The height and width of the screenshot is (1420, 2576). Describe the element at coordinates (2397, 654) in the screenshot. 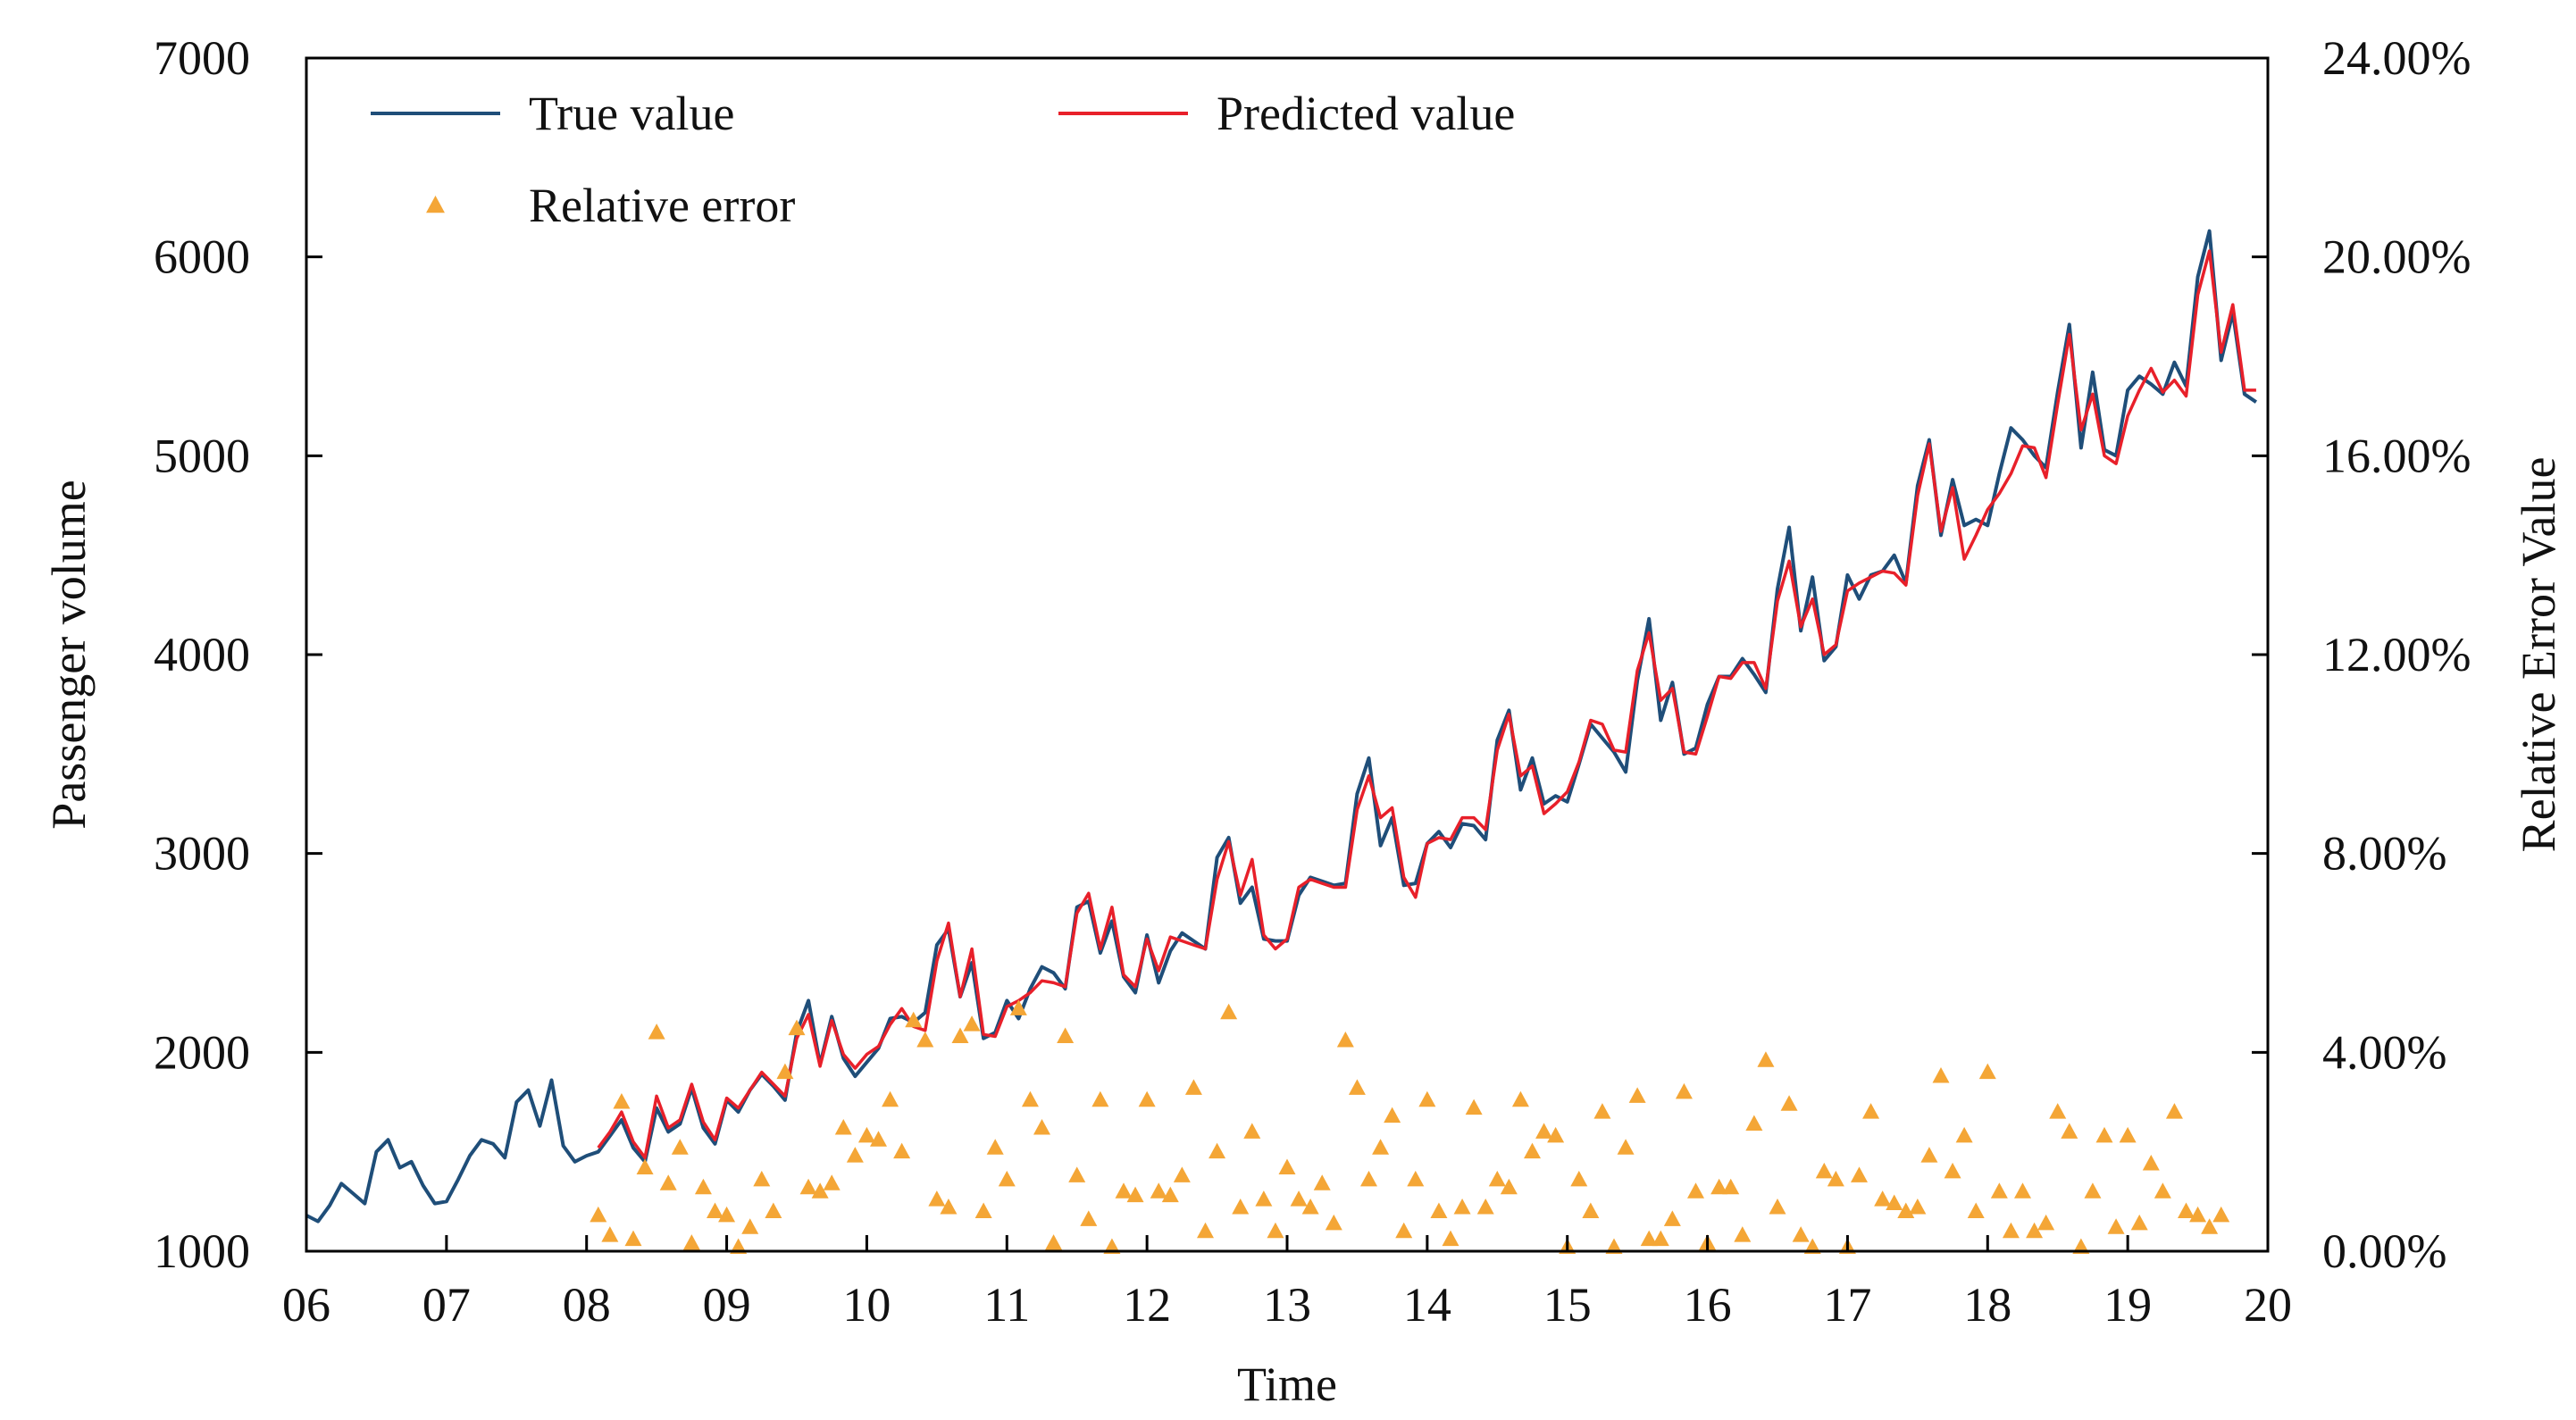

I see `y2-tick-label: 12.00%` at that location.